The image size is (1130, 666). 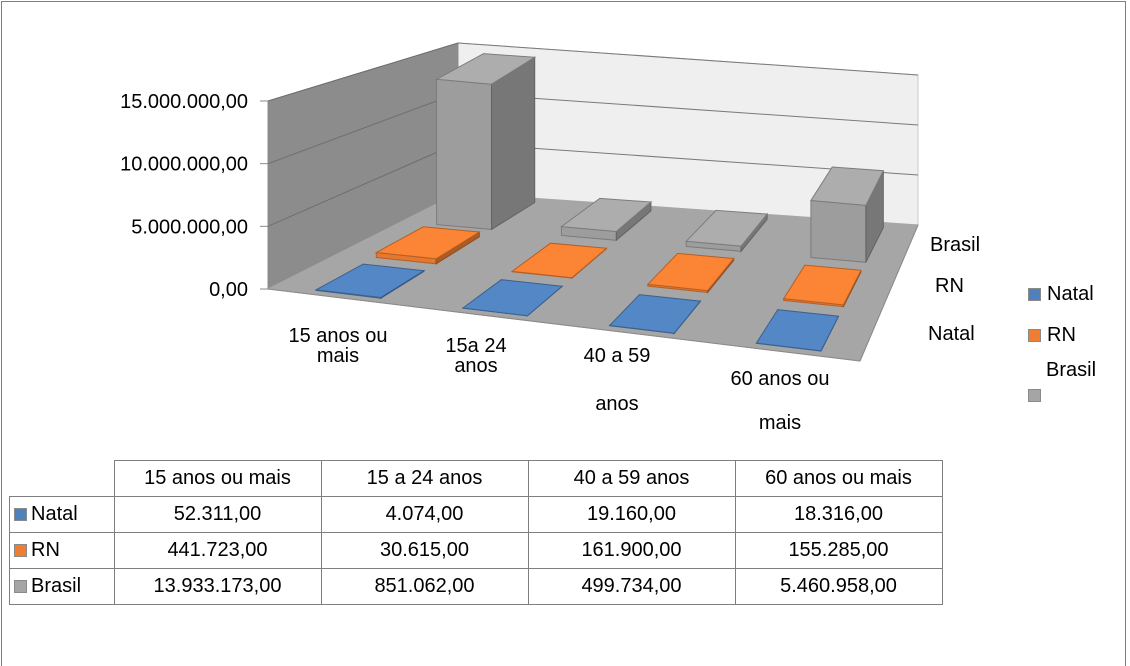 I want to click on legend-item-natal: Natal, so click(x=1061, y=294).